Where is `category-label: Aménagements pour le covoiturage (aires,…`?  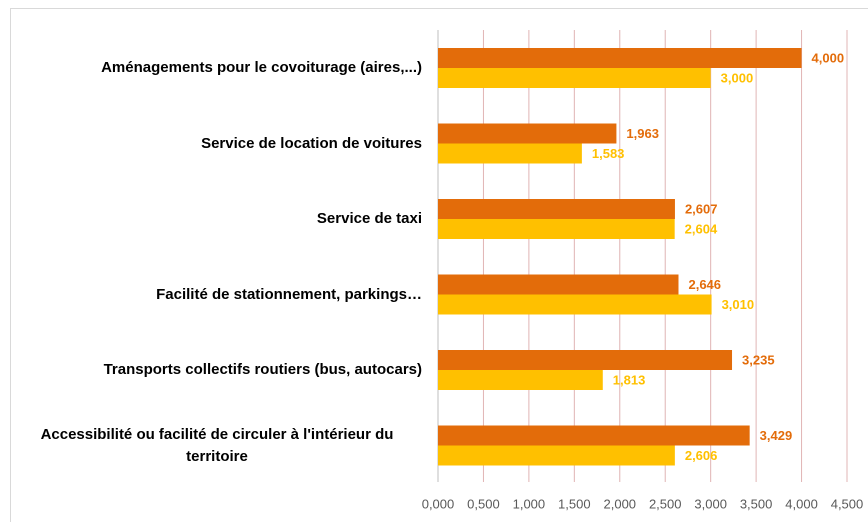 category-label: Aménagements pour le covoiturage (aires,… is located at coordinates (261, 67).